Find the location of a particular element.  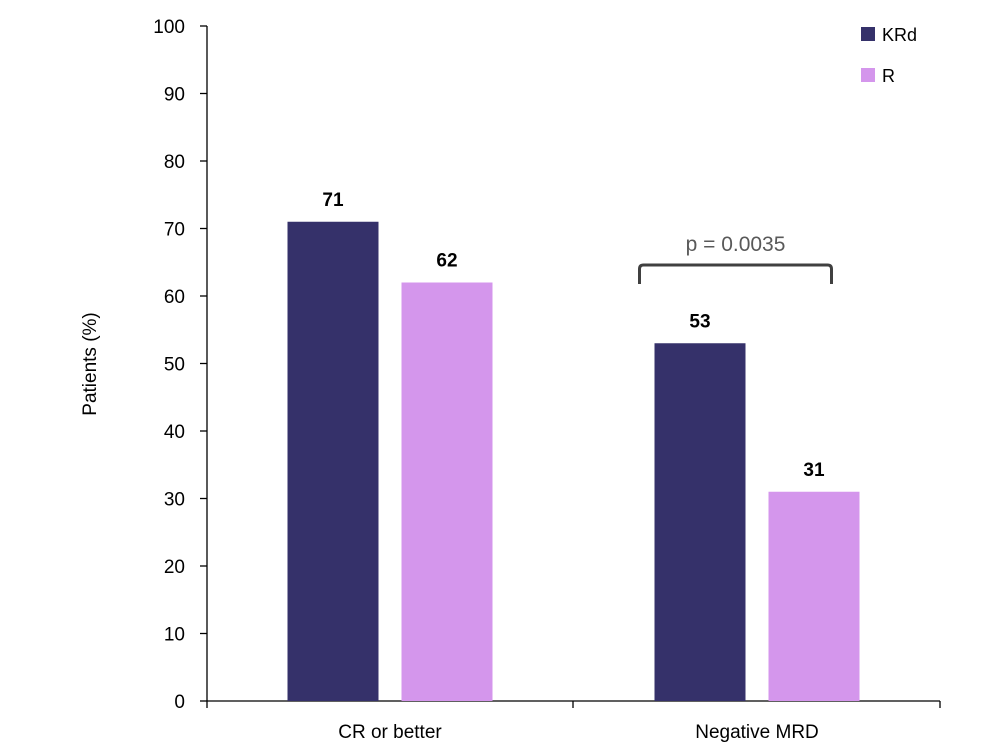

x-category-label: CR or better is located at coordinates (390, 732).